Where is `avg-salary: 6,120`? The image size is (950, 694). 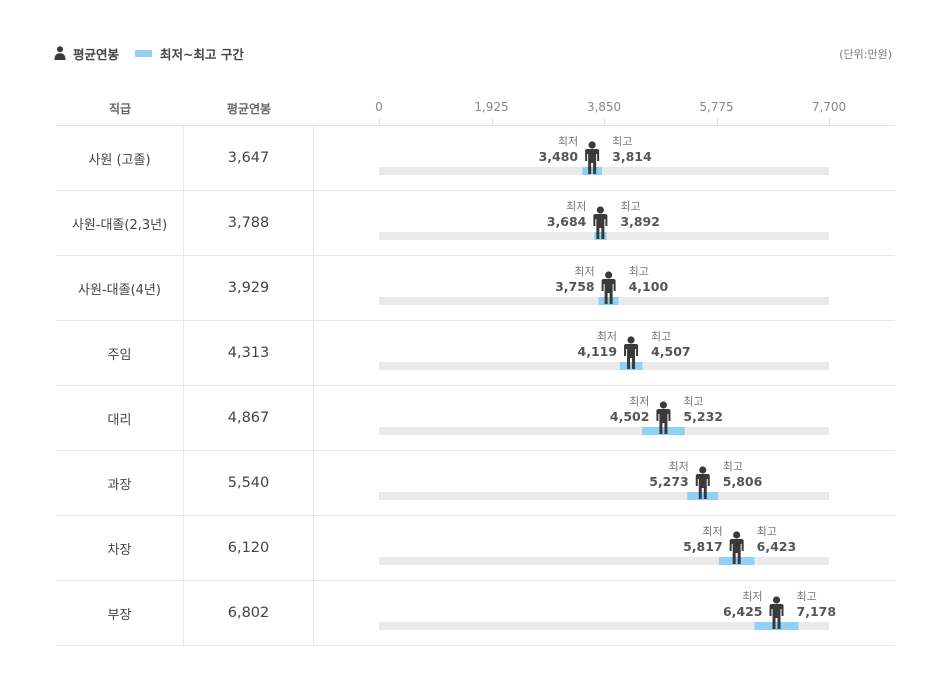 avg-salary: 6,120 is located at coordinates (249, 548).